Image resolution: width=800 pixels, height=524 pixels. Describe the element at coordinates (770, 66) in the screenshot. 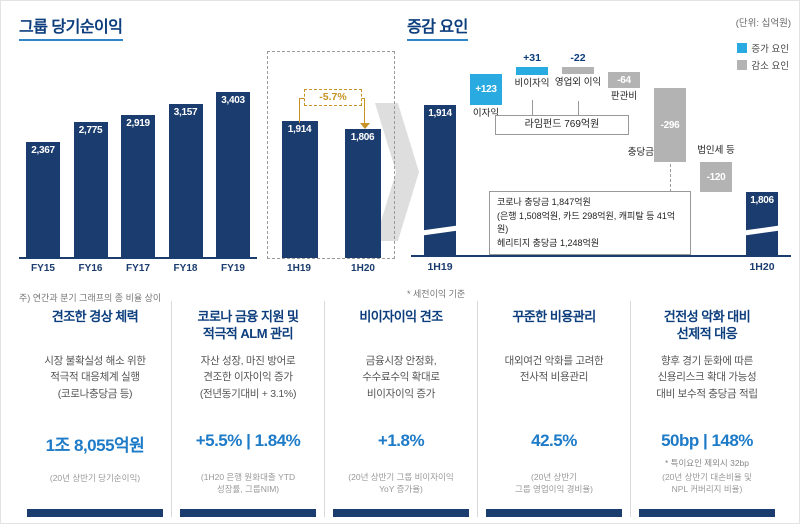

I see `decrease-legend-label: 감소 요인` at that location.